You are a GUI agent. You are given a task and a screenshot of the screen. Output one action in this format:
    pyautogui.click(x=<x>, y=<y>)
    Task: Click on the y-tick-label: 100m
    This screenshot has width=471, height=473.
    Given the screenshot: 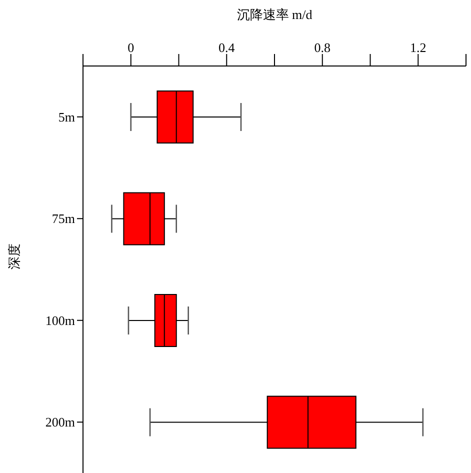 What is the action you would take?
    pyautogui.click(x=60, y=320)
    